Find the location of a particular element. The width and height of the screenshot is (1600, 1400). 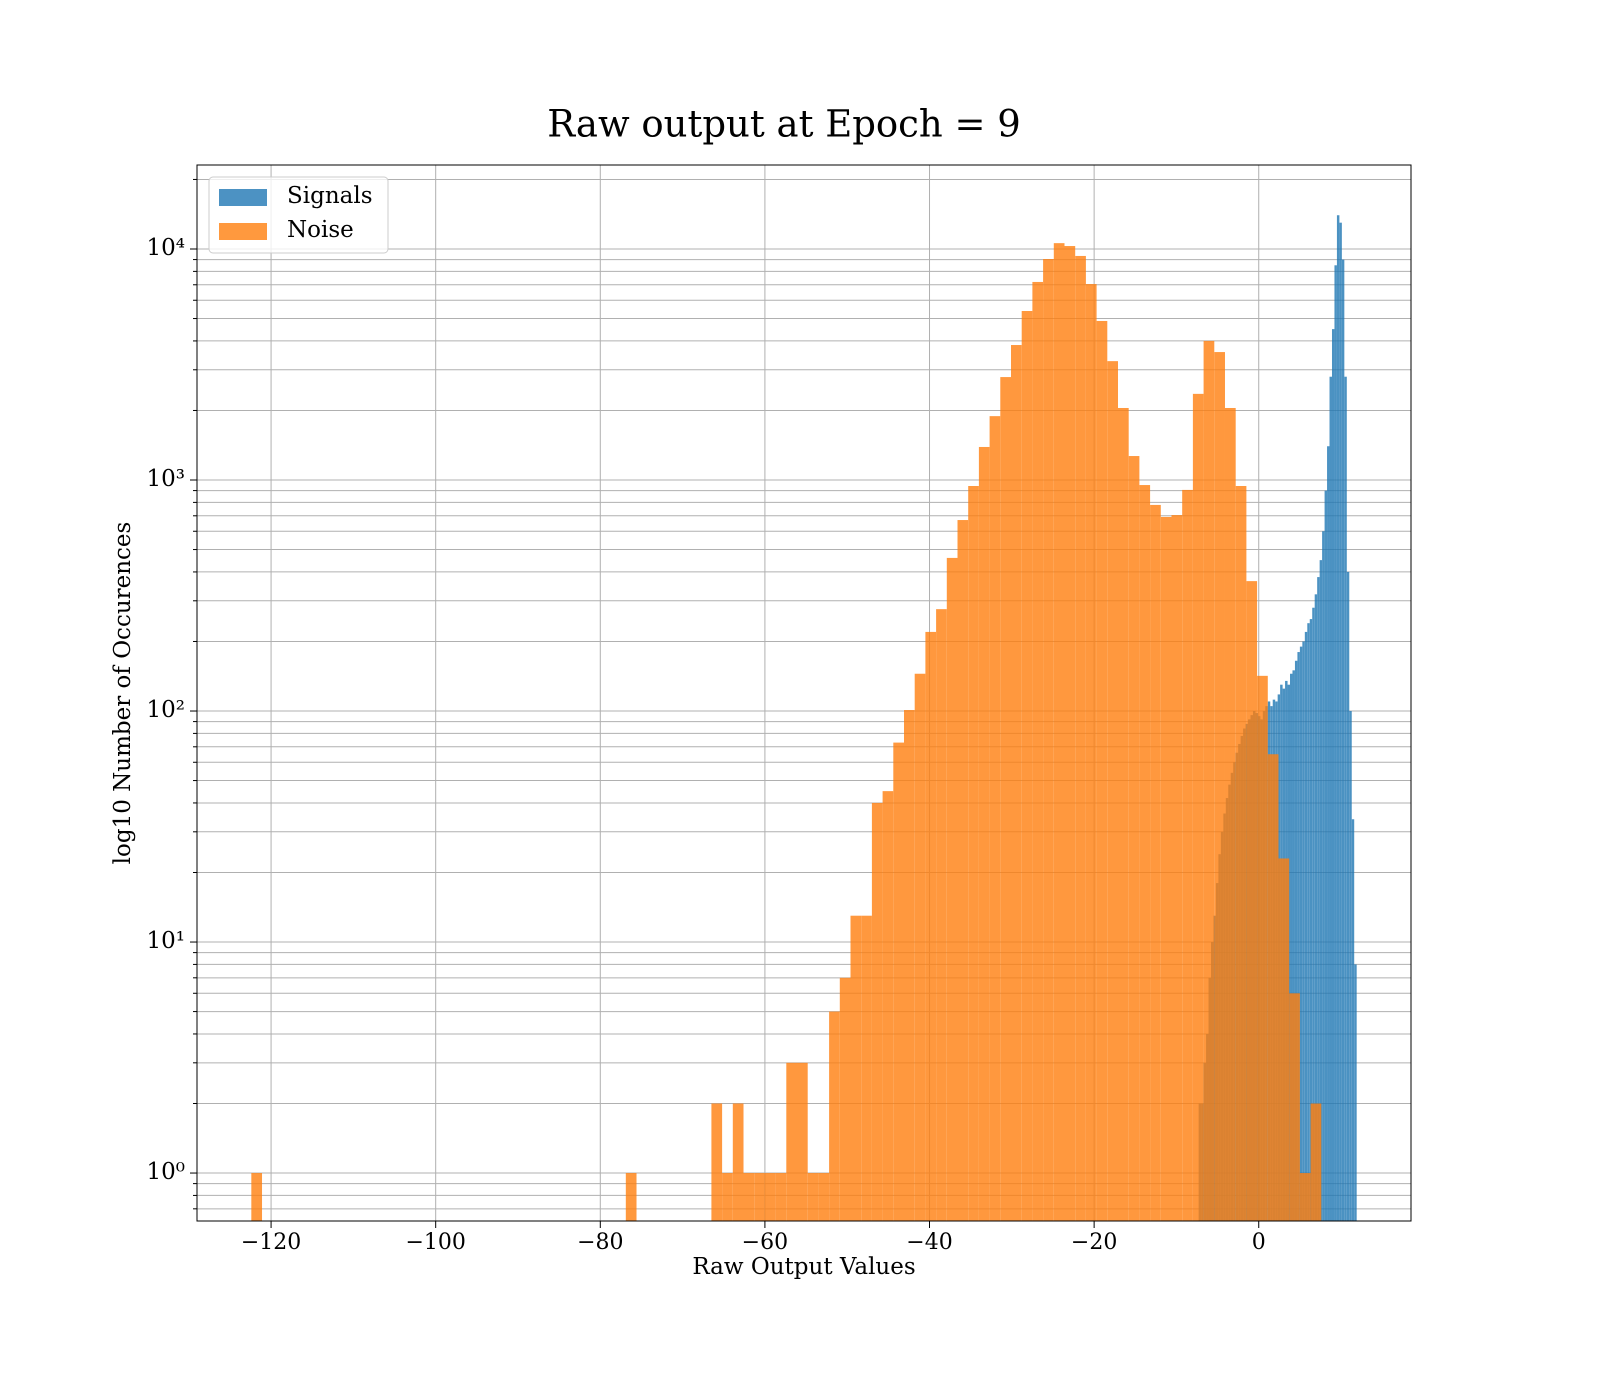

y-tick-label: 10³ is located at coordinates (166, 479).